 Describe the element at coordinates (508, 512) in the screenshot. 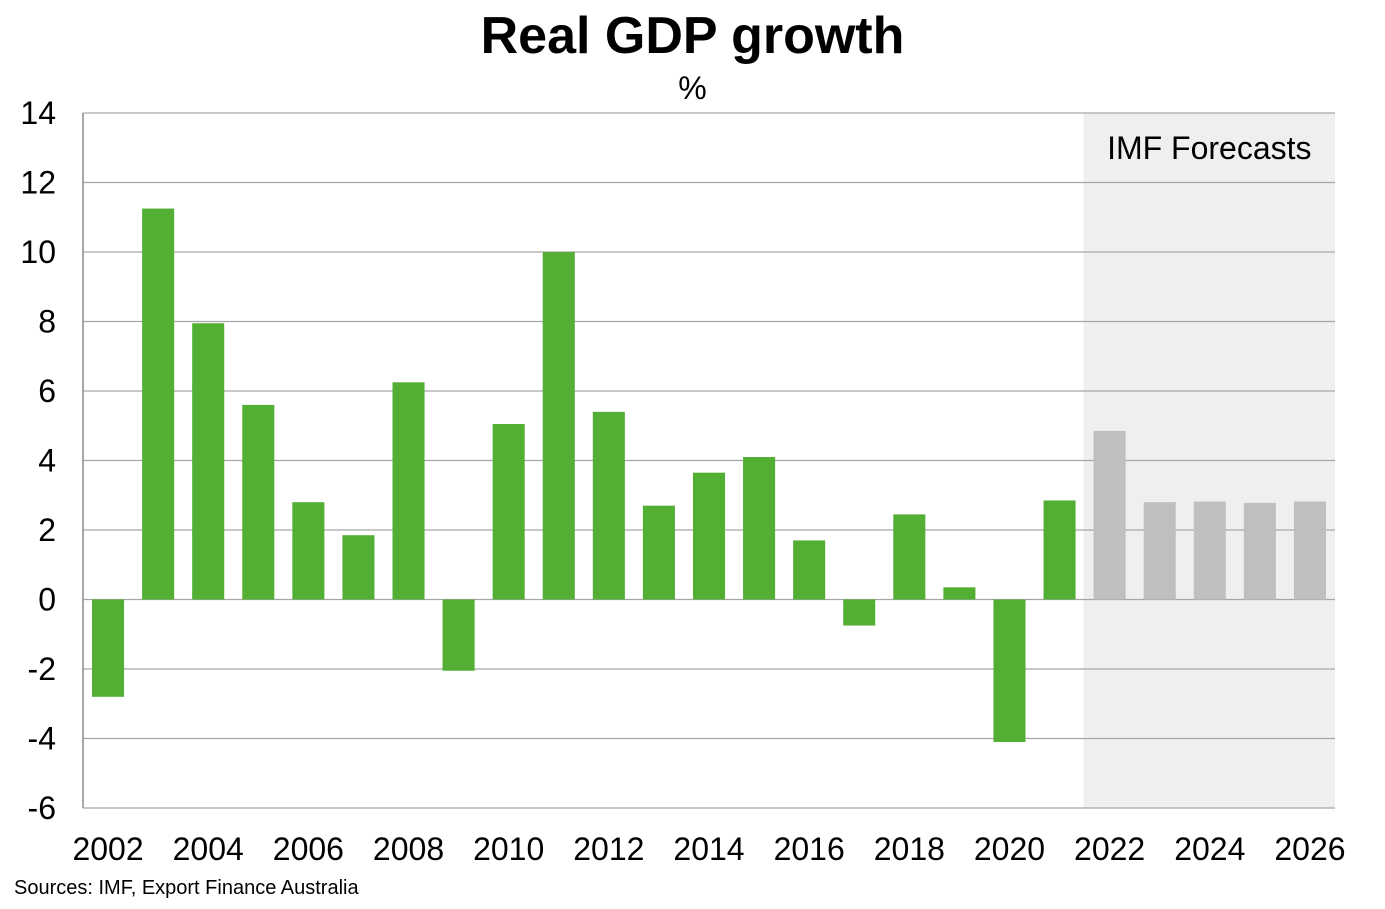

I see `bar-2010` at that location.